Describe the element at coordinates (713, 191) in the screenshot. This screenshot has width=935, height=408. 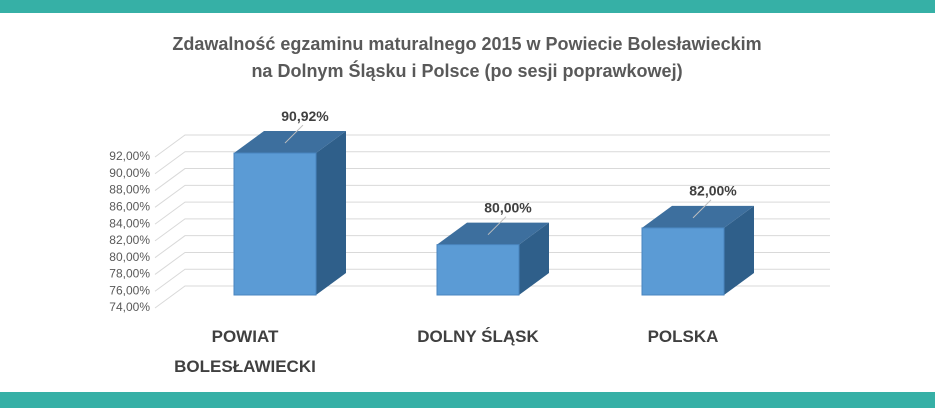
I see `value-label: 82,00%` at that location.